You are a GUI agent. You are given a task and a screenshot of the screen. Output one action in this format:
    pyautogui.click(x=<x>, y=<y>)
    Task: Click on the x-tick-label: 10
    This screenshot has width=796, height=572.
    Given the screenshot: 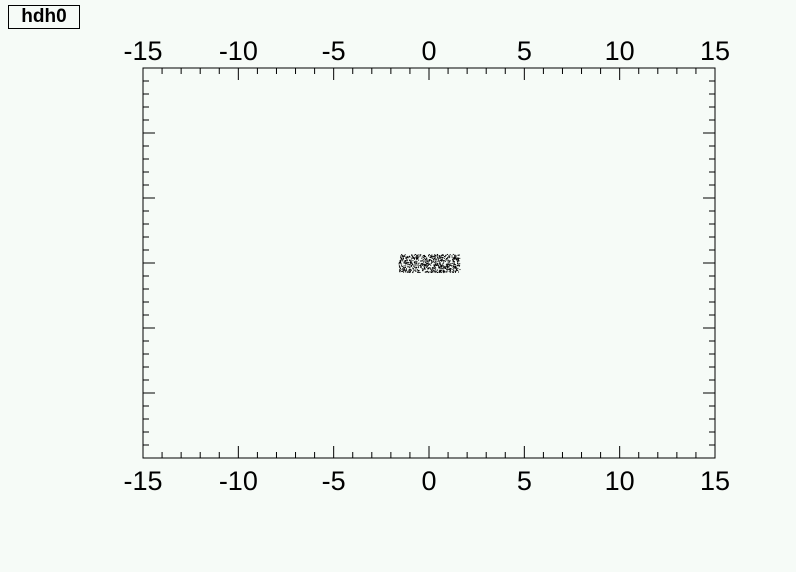 What is the action you would take?
    pyautogui.click(x=620, y=481)
    